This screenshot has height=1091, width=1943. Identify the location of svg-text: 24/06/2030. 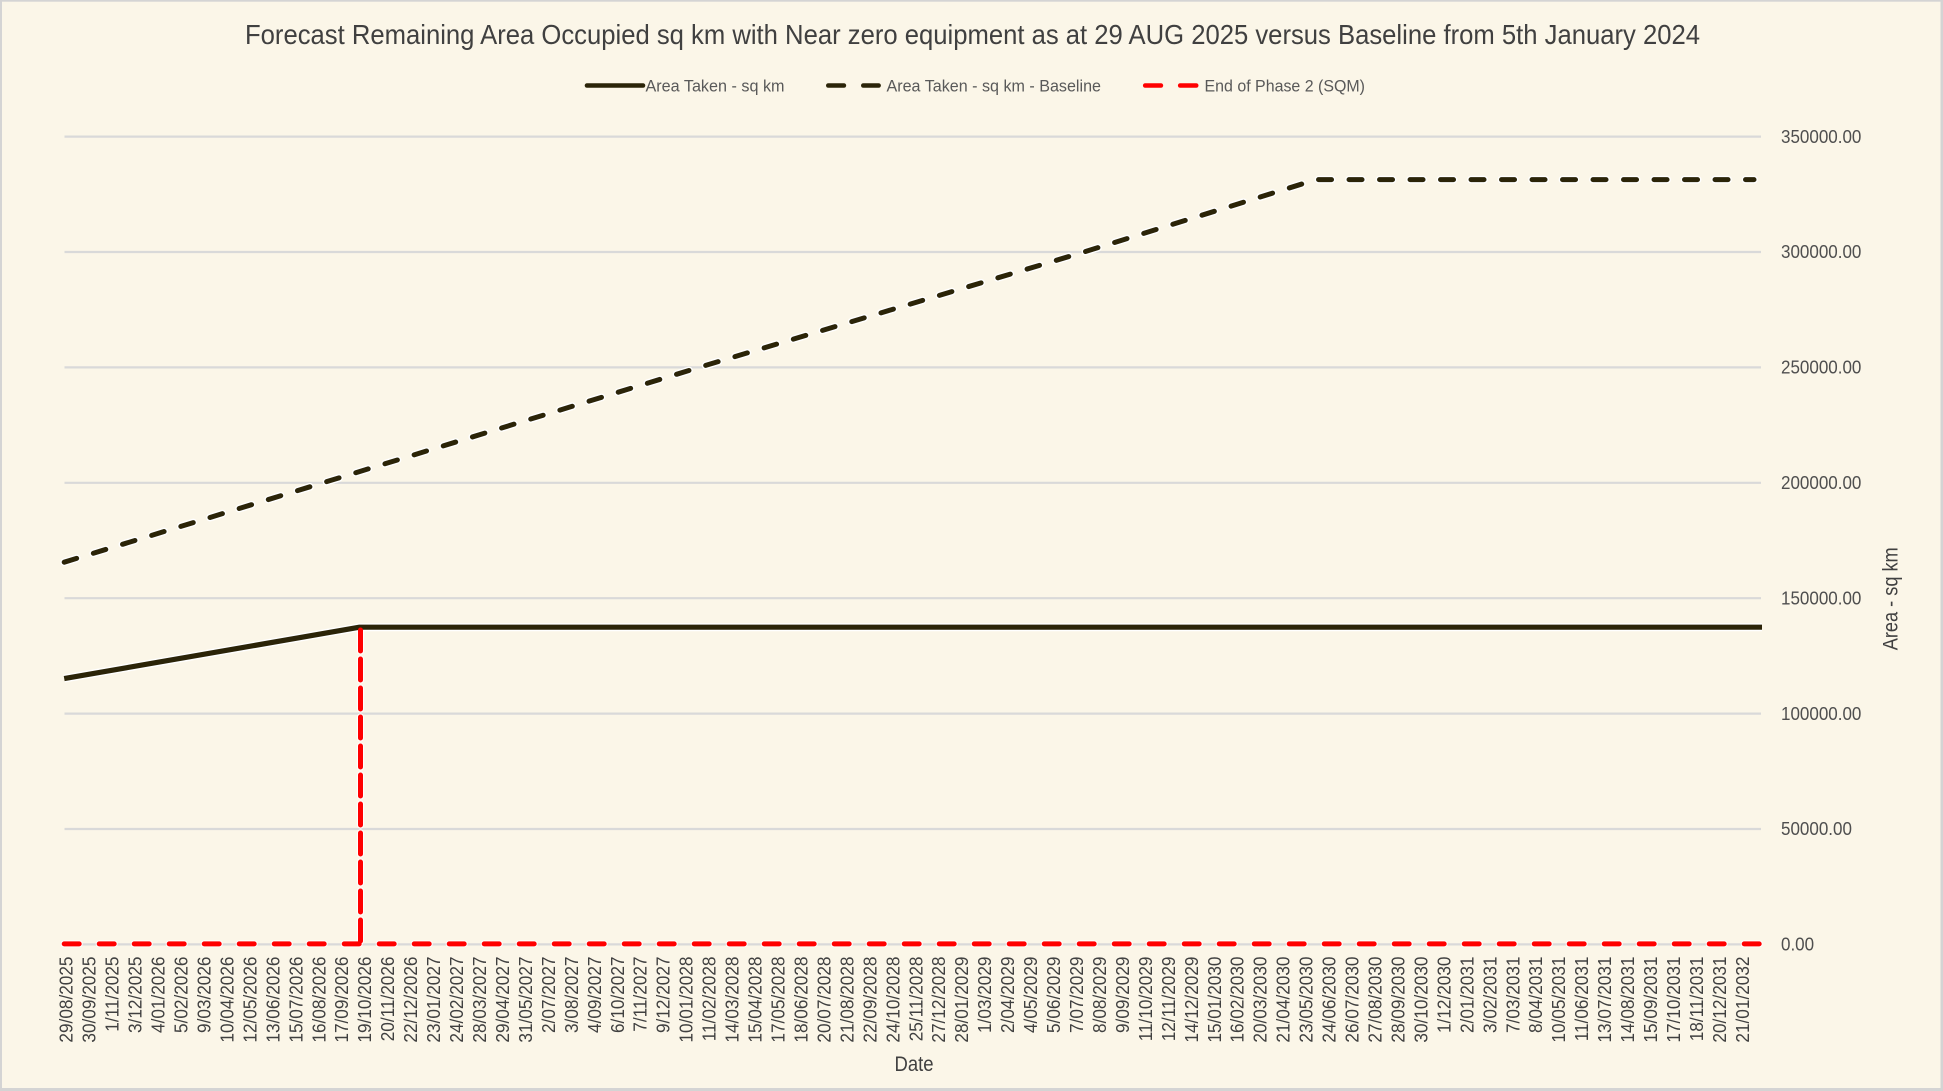
(1330, 1000).